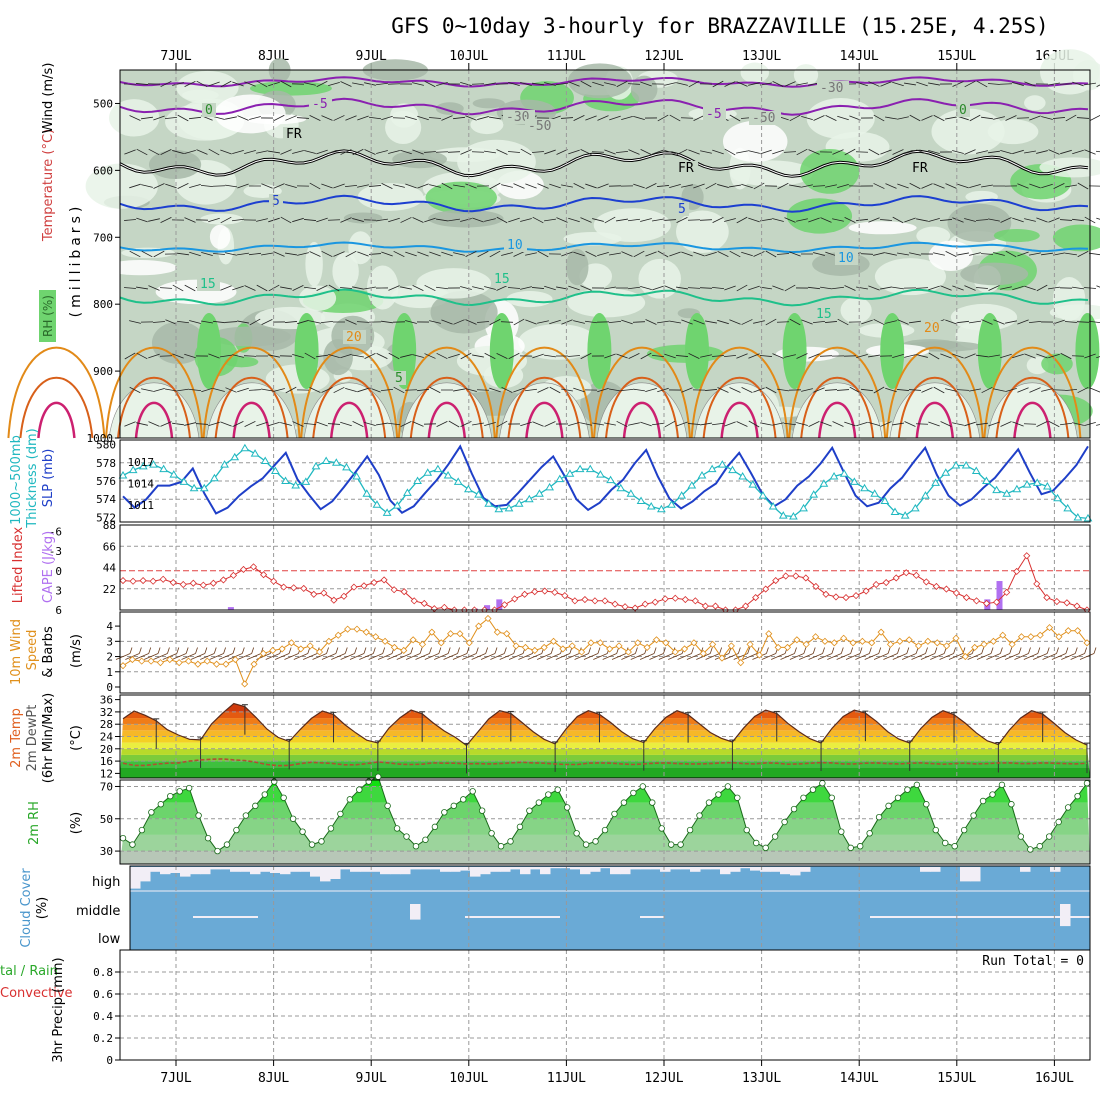 This screenshot has height=1100, width=1100. What do you see at coordinates (109, 546) in the screenshot?
I see `cape-tick-label: 66` at bounding box center [109, 546].